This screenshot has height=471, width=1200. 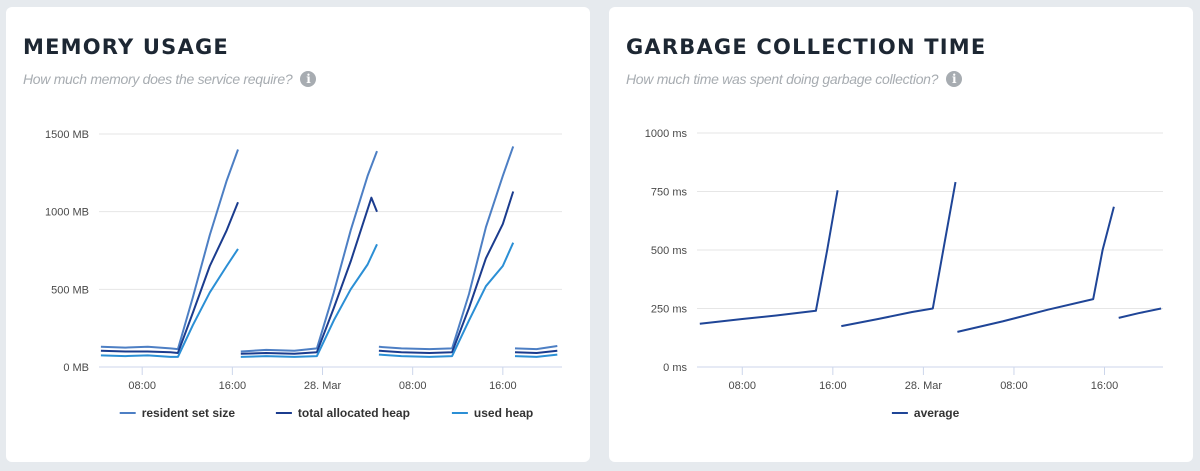 What do you see at coordinates (354, 413) in the screenshot?
I see `legend-label: total allocated heap` at bounding box center [354, 413].